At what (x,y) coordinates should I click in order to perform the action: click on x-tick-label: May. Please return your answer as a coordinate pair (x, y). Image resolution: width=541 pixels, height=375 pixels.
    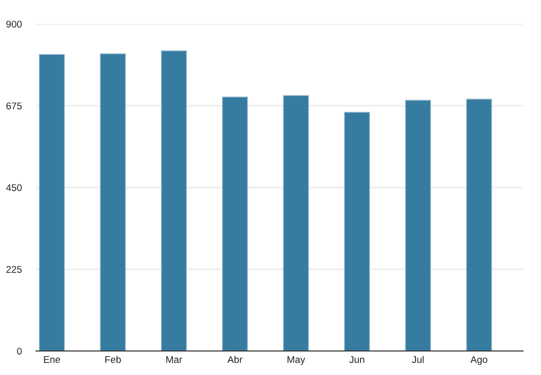
    Looking at the image, I should click on (297, 360).